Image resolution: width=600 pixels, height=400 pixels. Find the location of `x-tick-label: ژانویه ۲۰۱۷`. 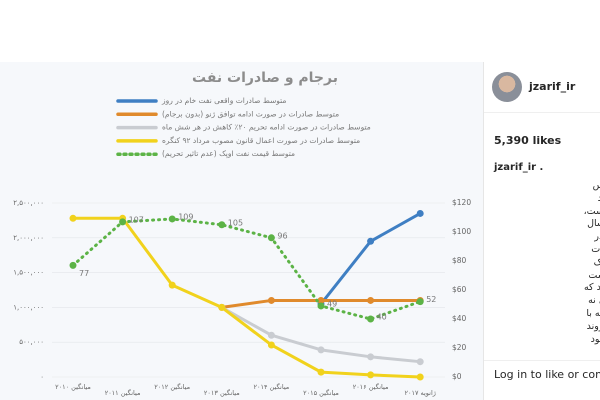

x-tick-label: ژانویه ۲۰۱۷ is located at coordinates (419, 393).